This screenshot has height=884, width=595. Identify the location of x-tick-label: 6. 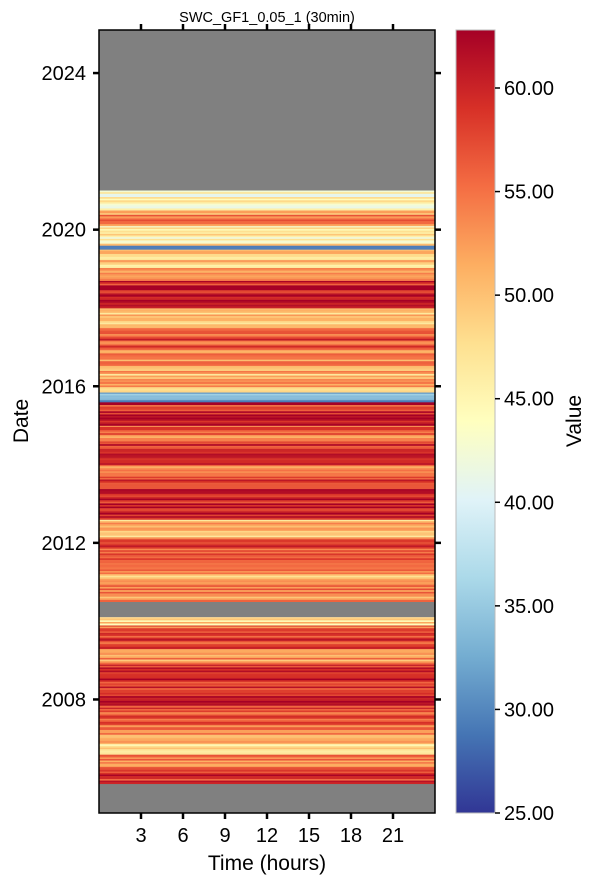
(182, 836).